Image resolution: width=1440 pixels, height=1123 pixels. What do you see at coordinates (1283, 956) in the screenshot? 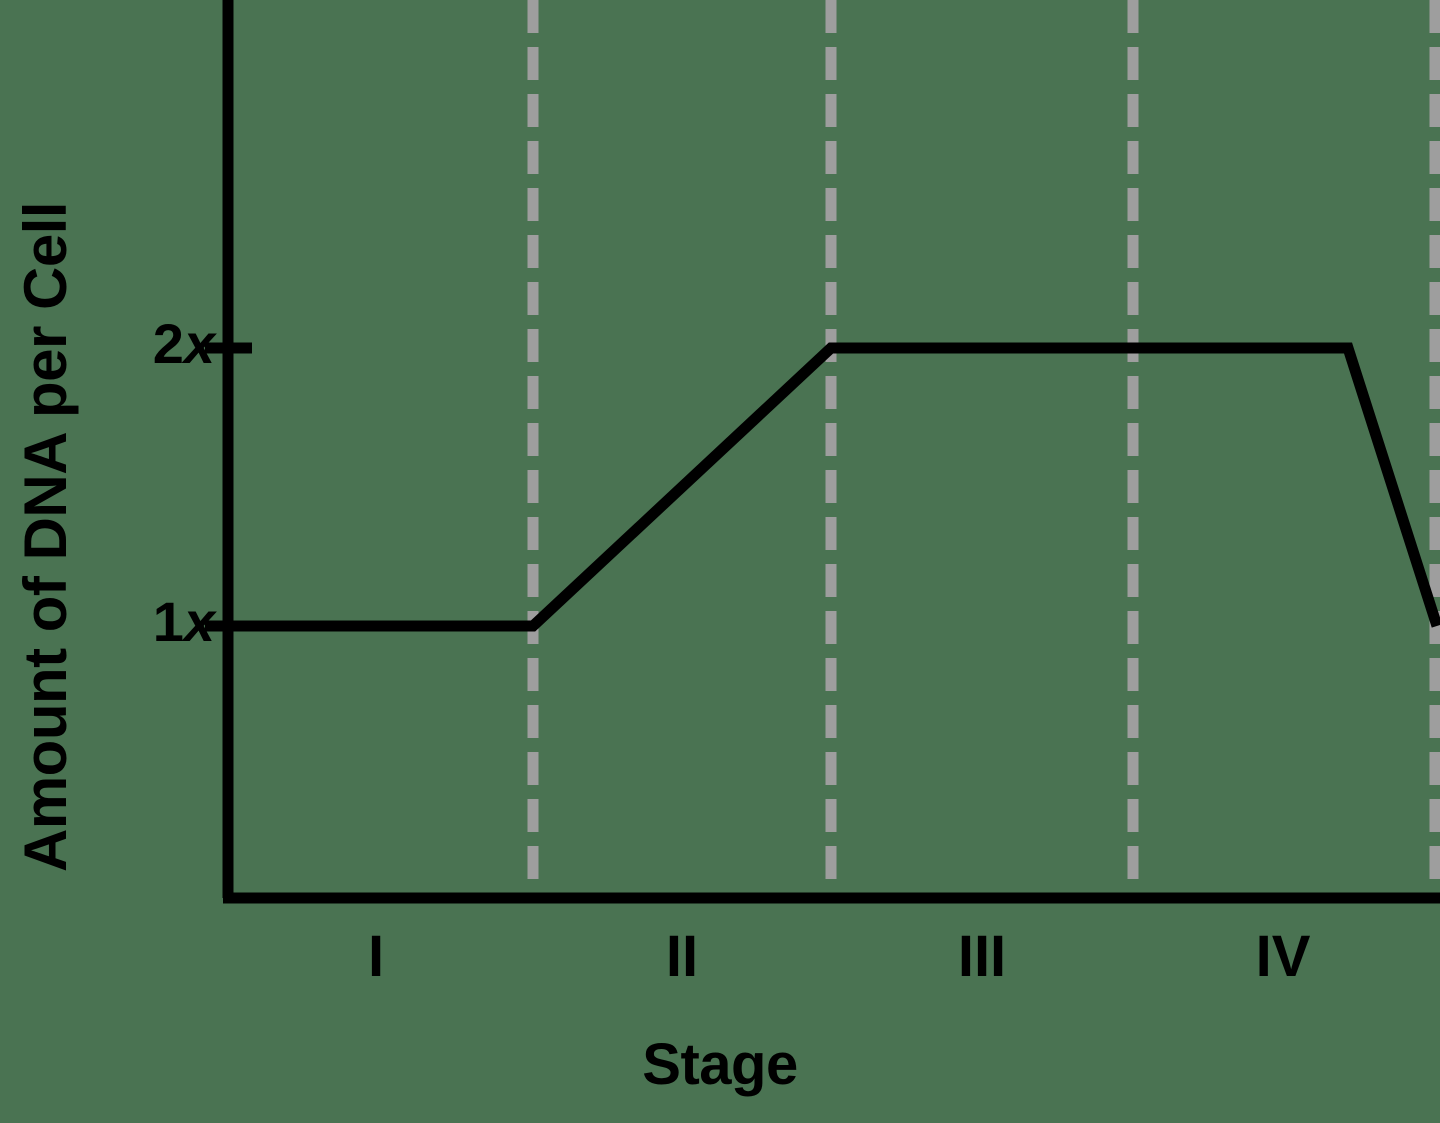
I see `x-tick-label-stage-iv: IV` at bounding box center [1283, 956].